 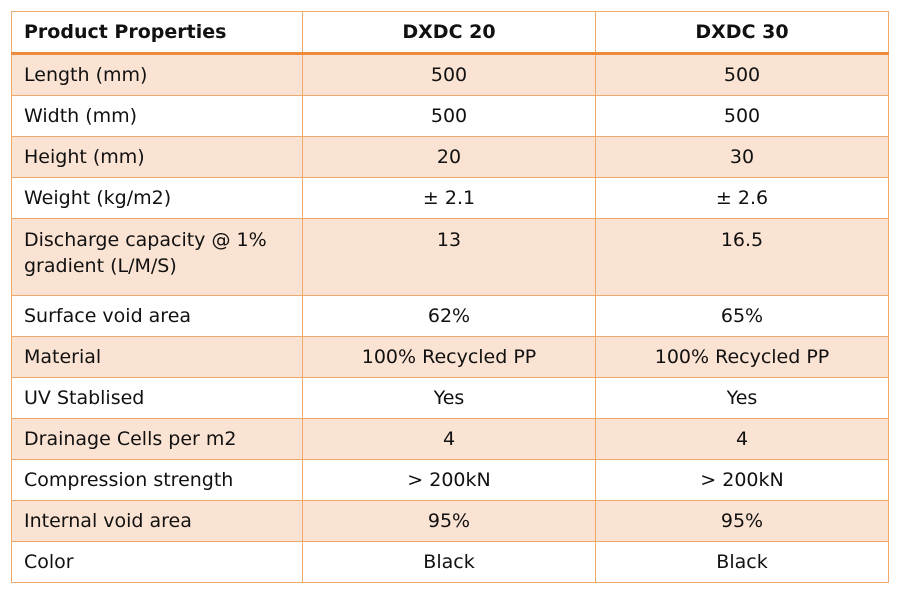 What do you see at coordinates (742, 562) in the screenshot?
I see `dxdc30-cell: Black` at bounding box center [742, 562].